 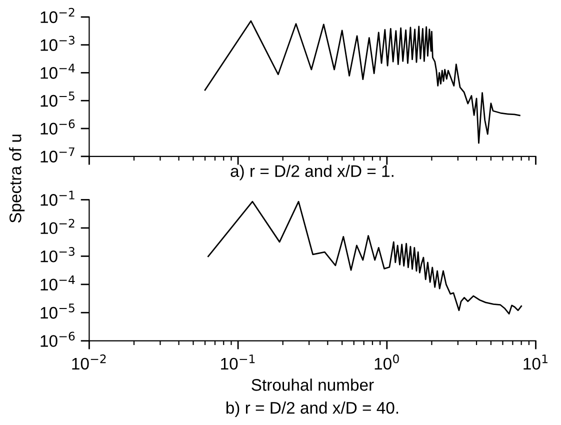 I want to click on y-axis-title: Spectra of u, so click(x=17, y=178).